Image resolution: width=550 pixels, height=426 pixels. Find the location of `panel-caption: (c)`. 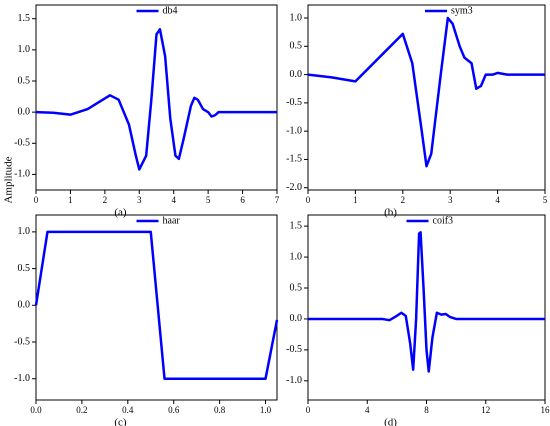

panel-caption: (c) is located at coordinates (120, 421).